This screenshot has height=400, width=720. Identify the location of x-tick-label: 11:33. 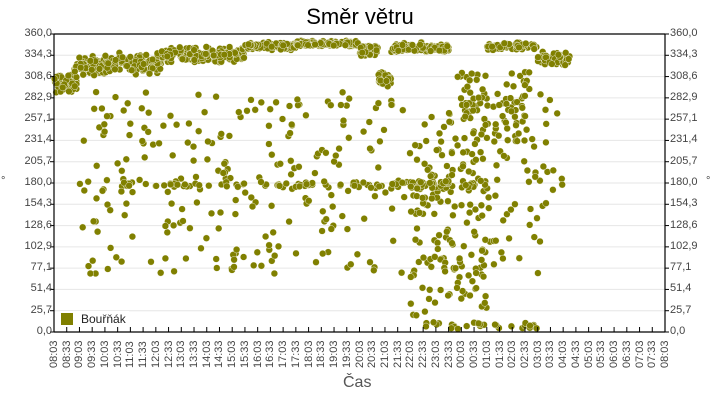
(143, 354).